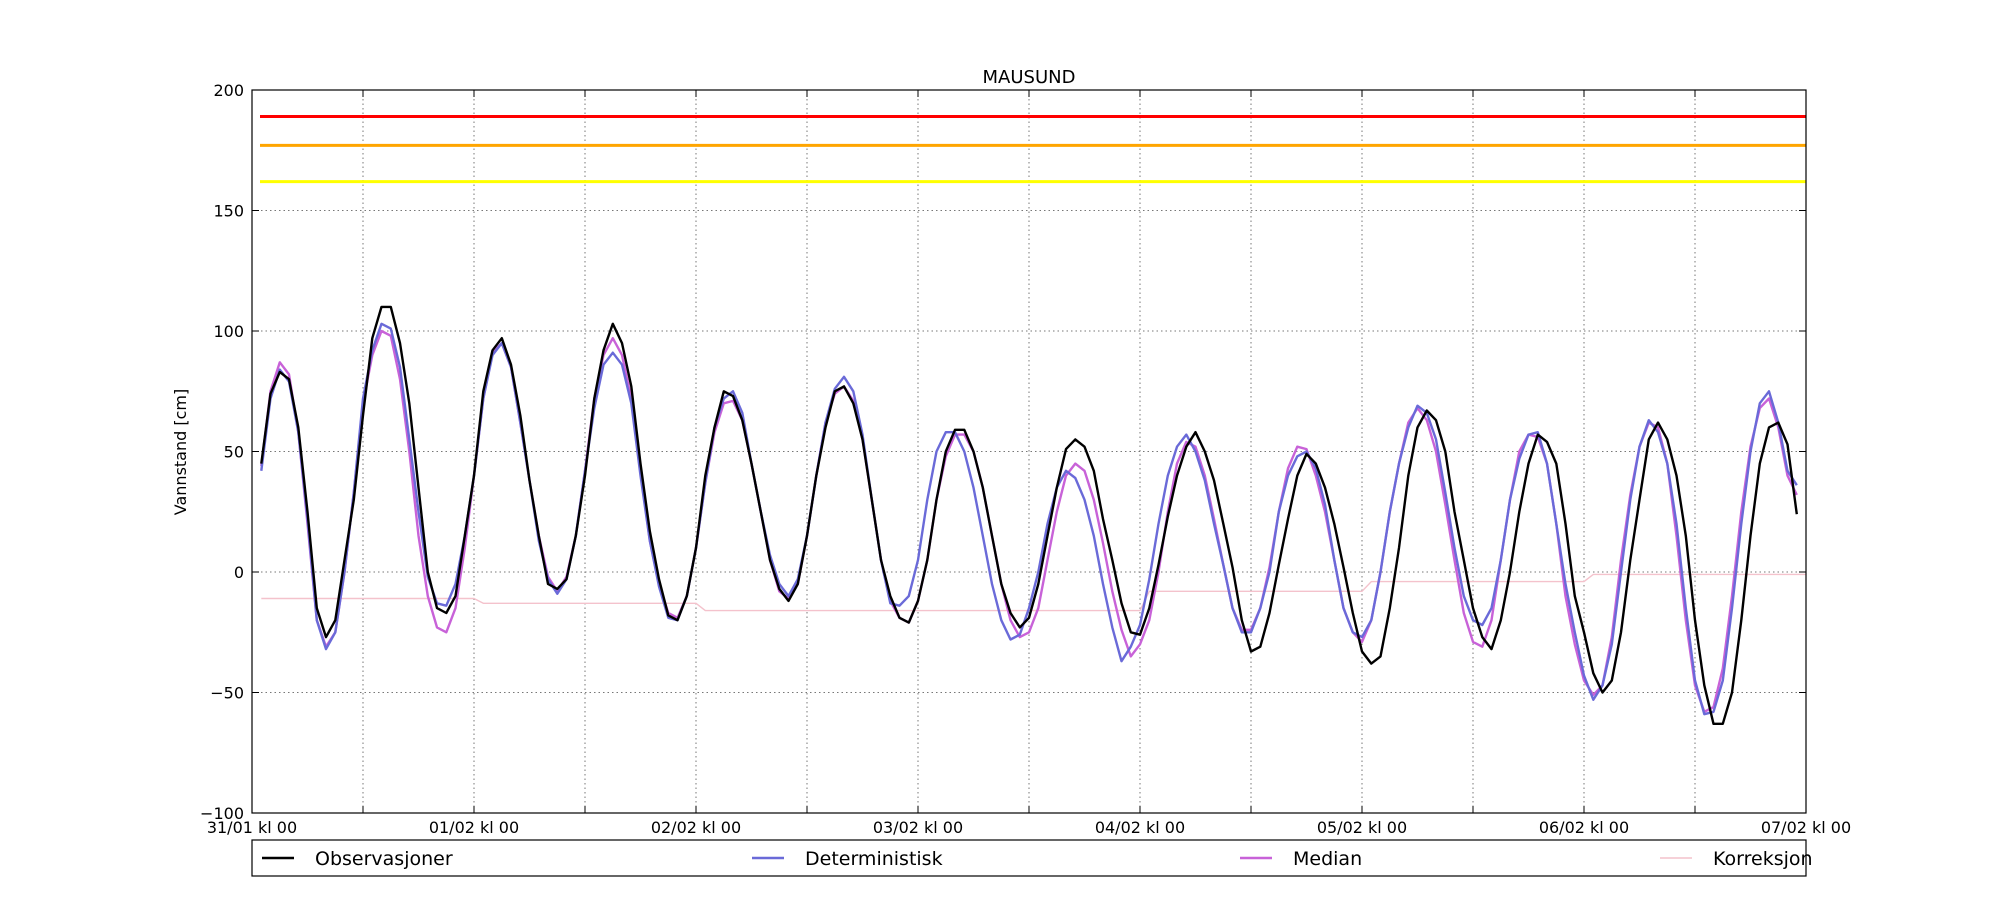 The width and height of the screenshot is (2000, 900). I want to click on x-tick-label: 02/02 kl 00, so click(696, 827).